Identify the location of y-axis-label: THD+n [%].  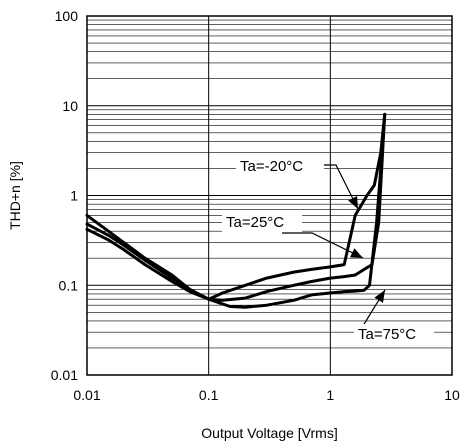
(15, 195).